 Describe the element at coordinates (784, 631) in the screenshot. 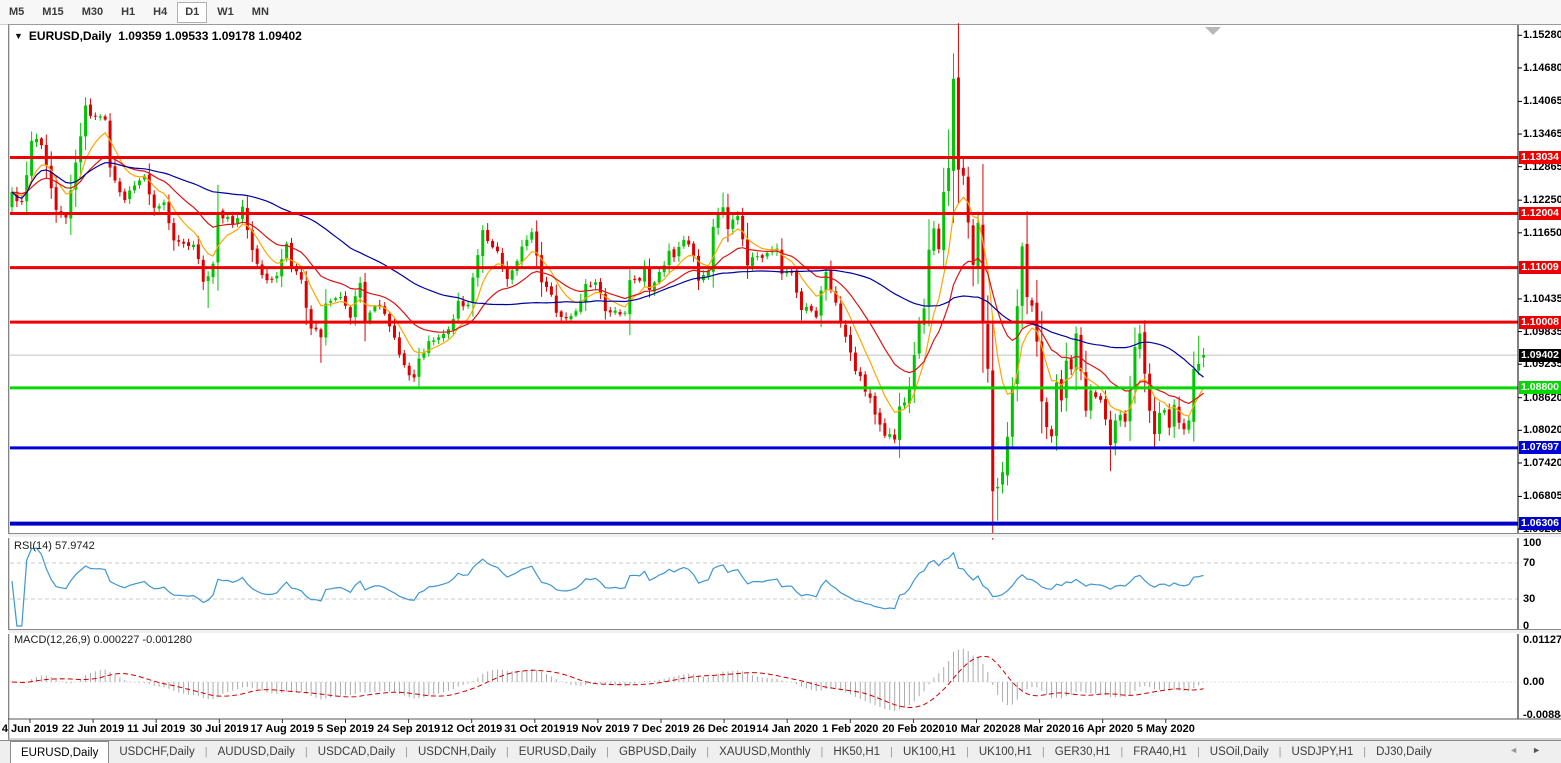

I see `rsi-macd-divider` at that location.